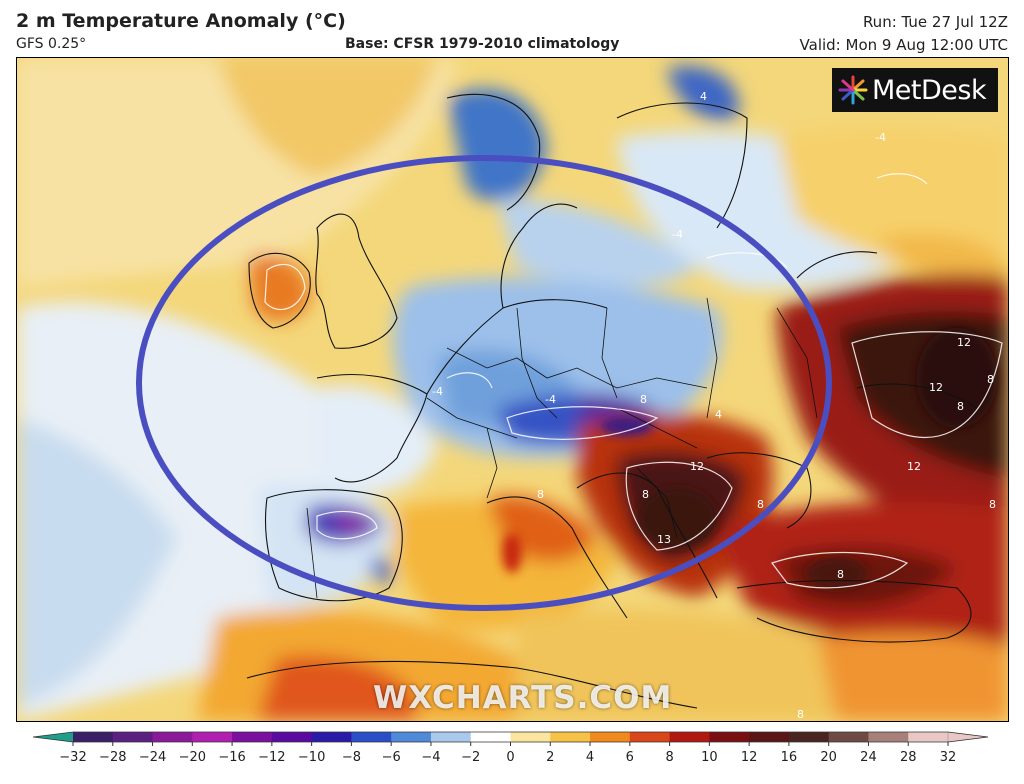 The height and width of the screenshot is (784, 1024). Describe the element at coordinates (968, 737) in the screenshot. I see `colorbar-arrow-high` at that location.